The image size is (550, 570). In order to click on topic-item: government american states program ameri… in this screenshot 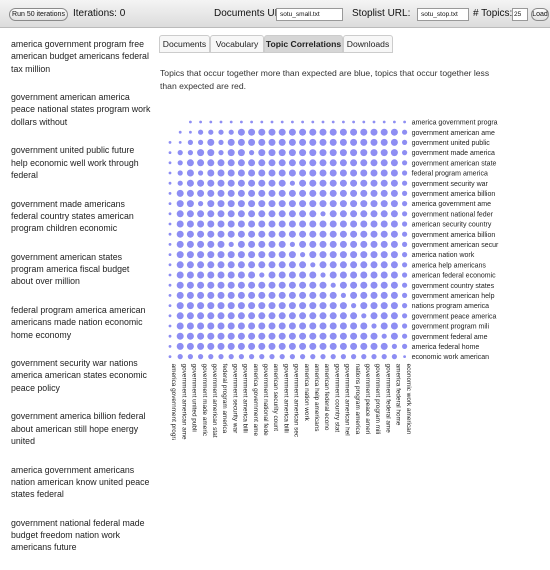, I will do `click(70, 269)`.